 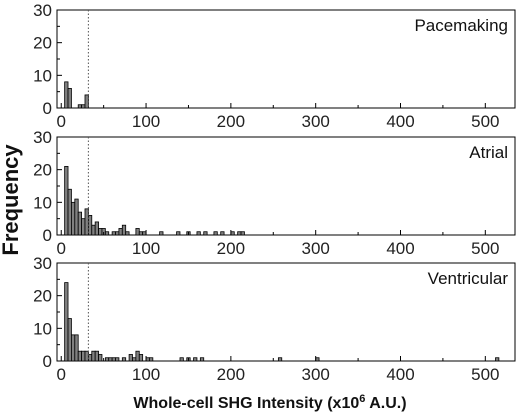 I want to click on y-axis-title: Frequency, so click(x=11, y=200).